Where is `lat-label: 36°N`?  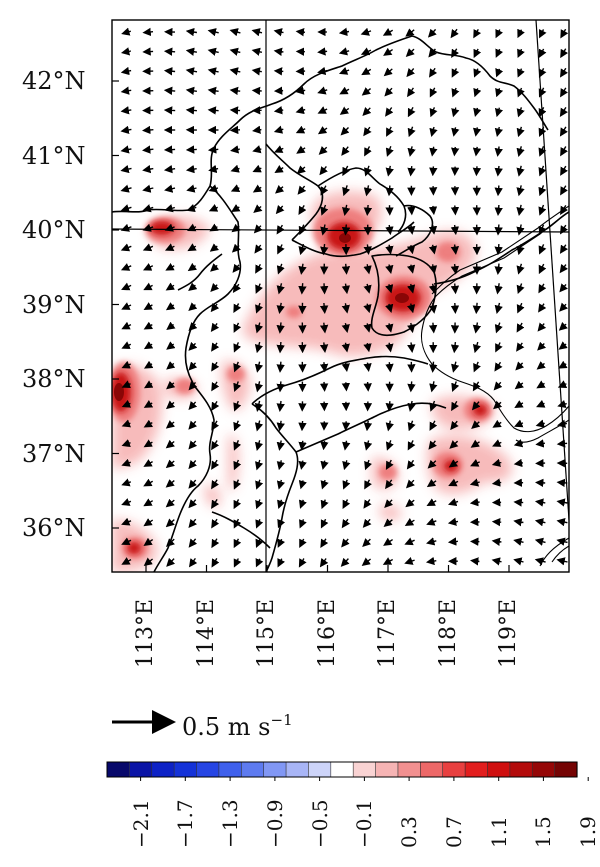 lat-label: 36°N is located at coordinates (54, 528).